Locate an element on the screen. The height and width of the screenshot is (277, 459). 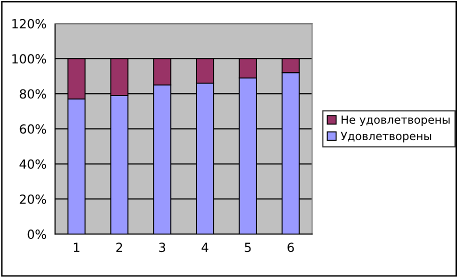
legend-label: Удовлетворены is located at coordinates (386, 137).